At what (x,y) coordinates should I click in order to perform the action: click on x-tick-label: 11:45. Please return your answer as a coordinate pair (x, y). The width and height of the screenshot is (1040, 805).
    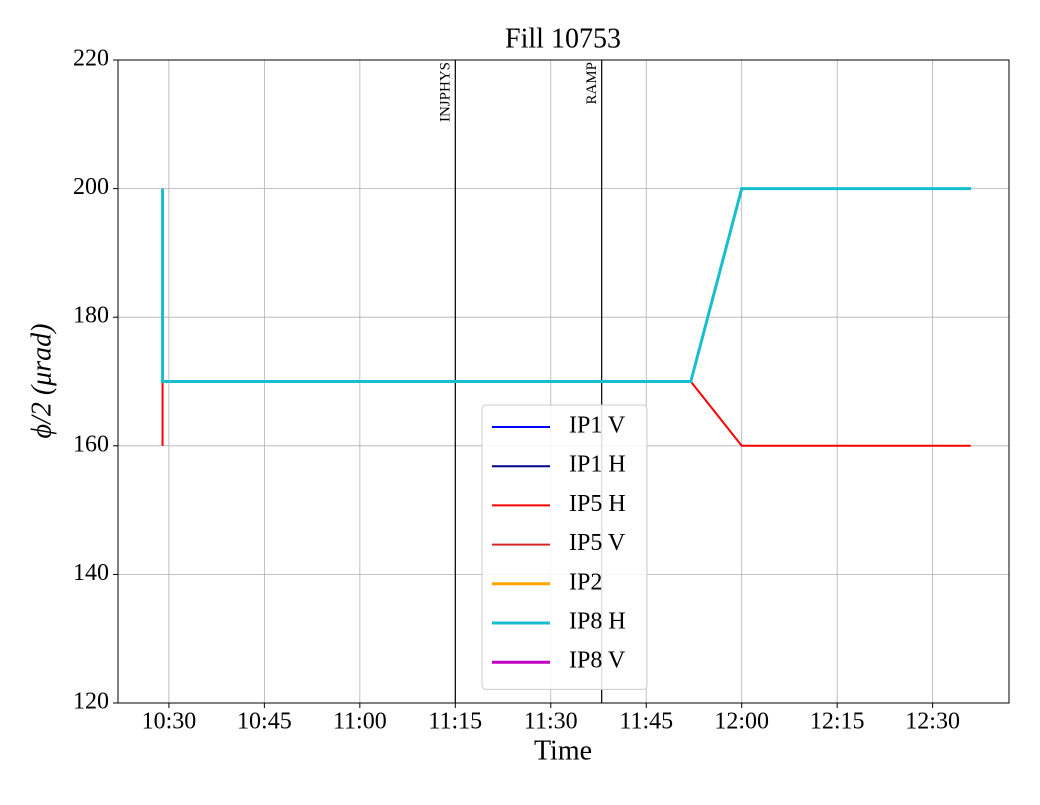
    Looking at the image, I should click on (646, 722).